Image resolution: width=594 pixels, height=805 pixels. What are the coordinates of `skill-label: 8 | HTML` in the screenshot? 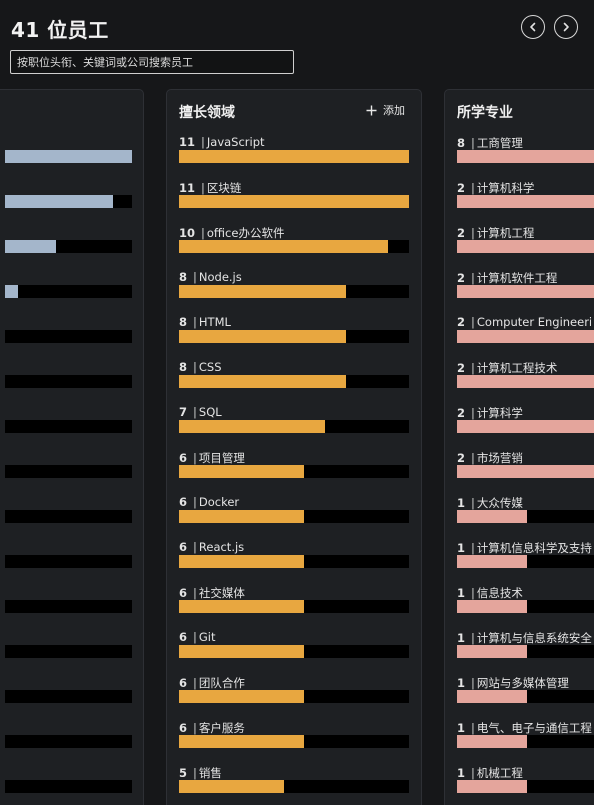 It's located at (205, 322).